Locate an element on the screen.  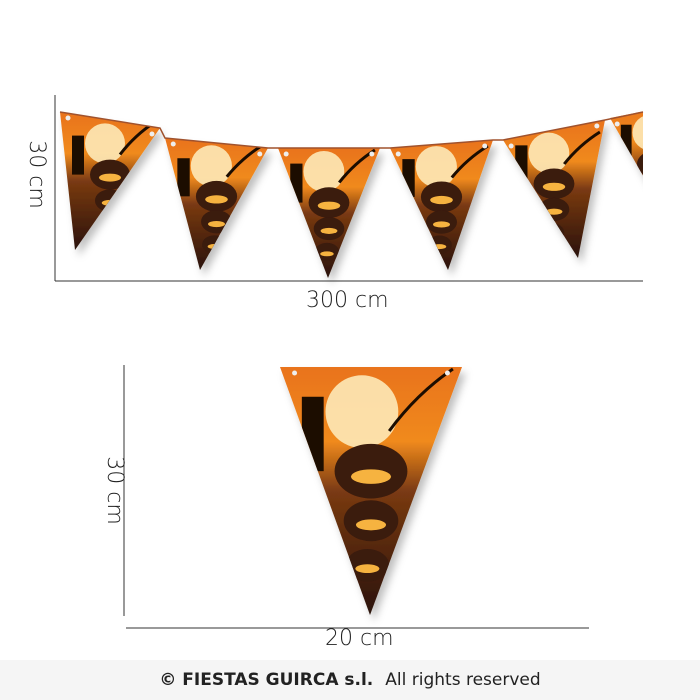
brand-name: © FIESTAS GUIRCA s.l. is located at coordinates (266, 680).